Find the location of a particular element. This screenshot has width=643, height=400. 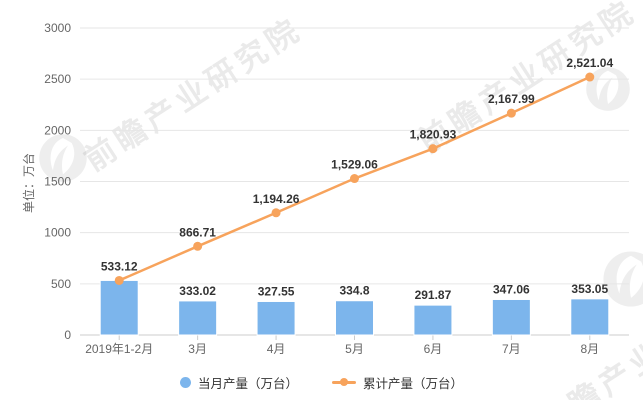

x-axis-category-label: 7月 is located at coordinates (511, 349).